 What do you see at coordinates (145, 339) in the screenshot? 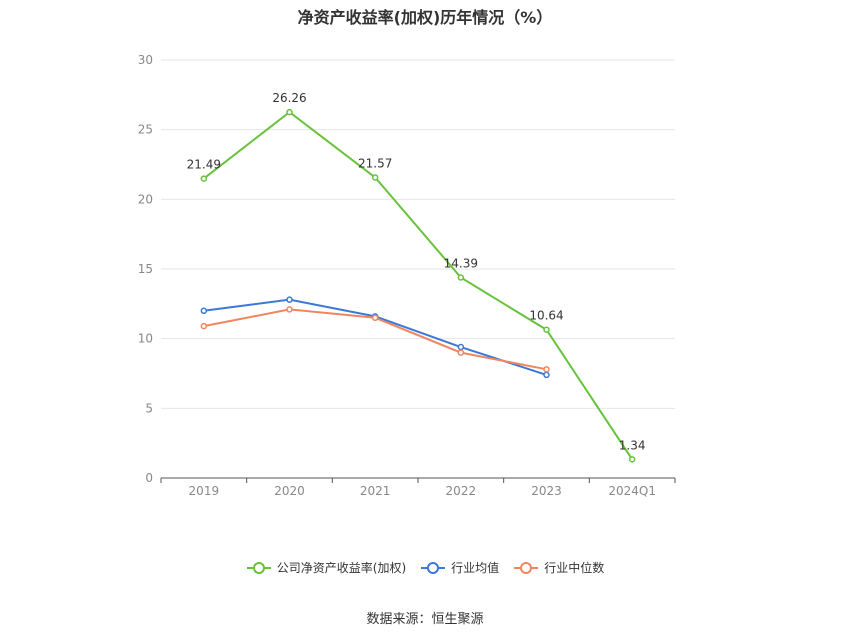
I see `y-tick-label: 10` at bounding box center [145, 339].